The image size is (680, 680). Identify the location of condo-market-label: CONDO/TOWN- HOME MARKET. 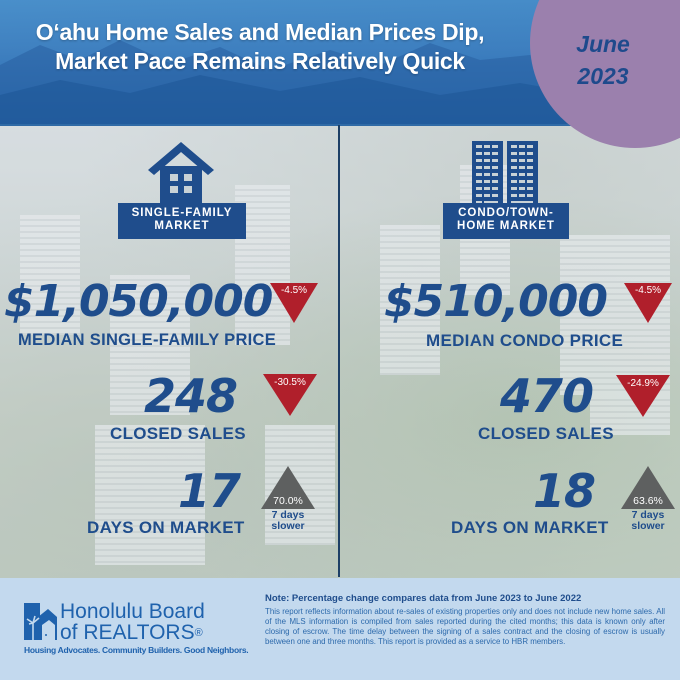
(506, 221).